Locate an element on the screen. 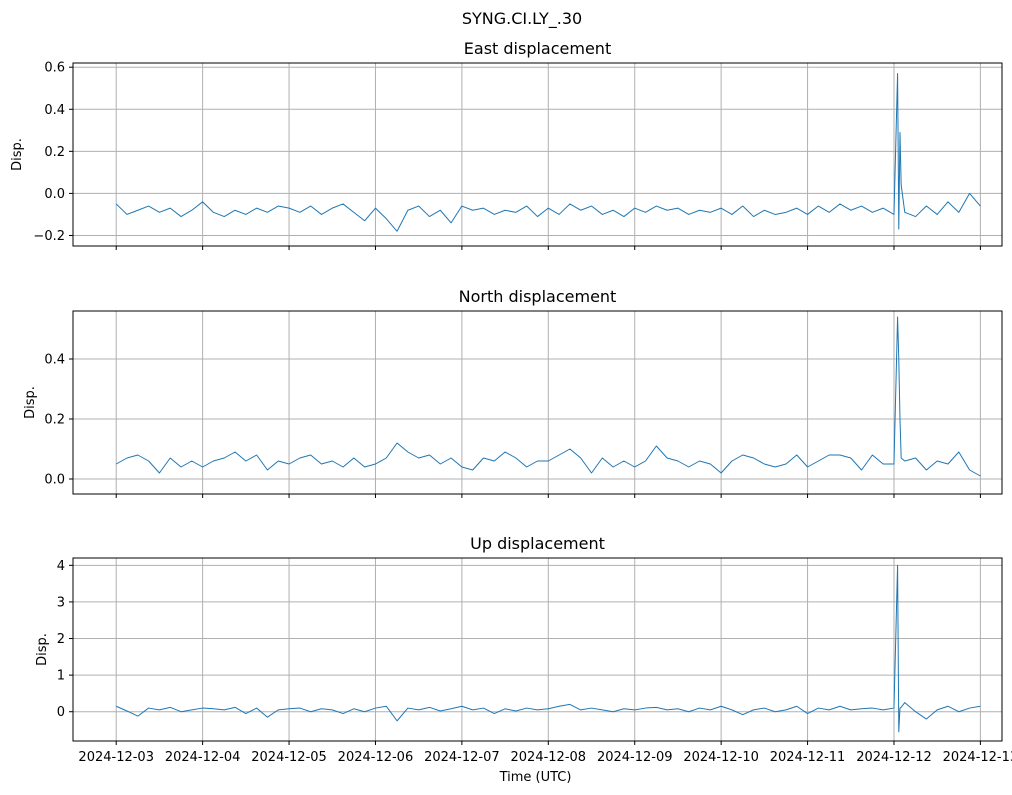 Image resolution: width=1012 pixels, height=795 pixels. up-displacement-title: Up displacement is located at coordinates (537, 543).